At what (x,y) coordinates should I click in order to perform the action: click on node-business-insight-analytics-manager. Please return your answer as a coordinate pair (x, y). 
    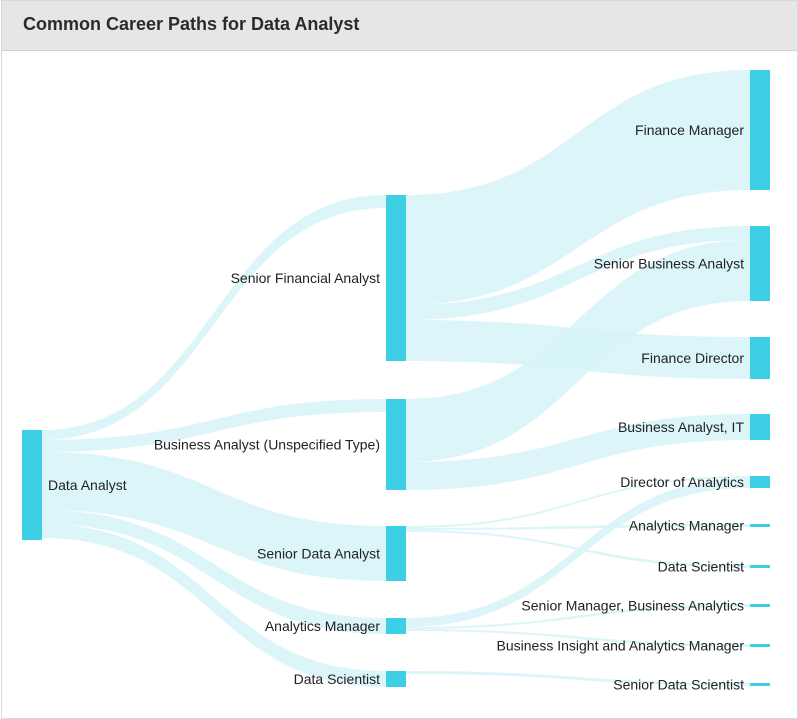
    Looking at the image, I should click on (760, 645).